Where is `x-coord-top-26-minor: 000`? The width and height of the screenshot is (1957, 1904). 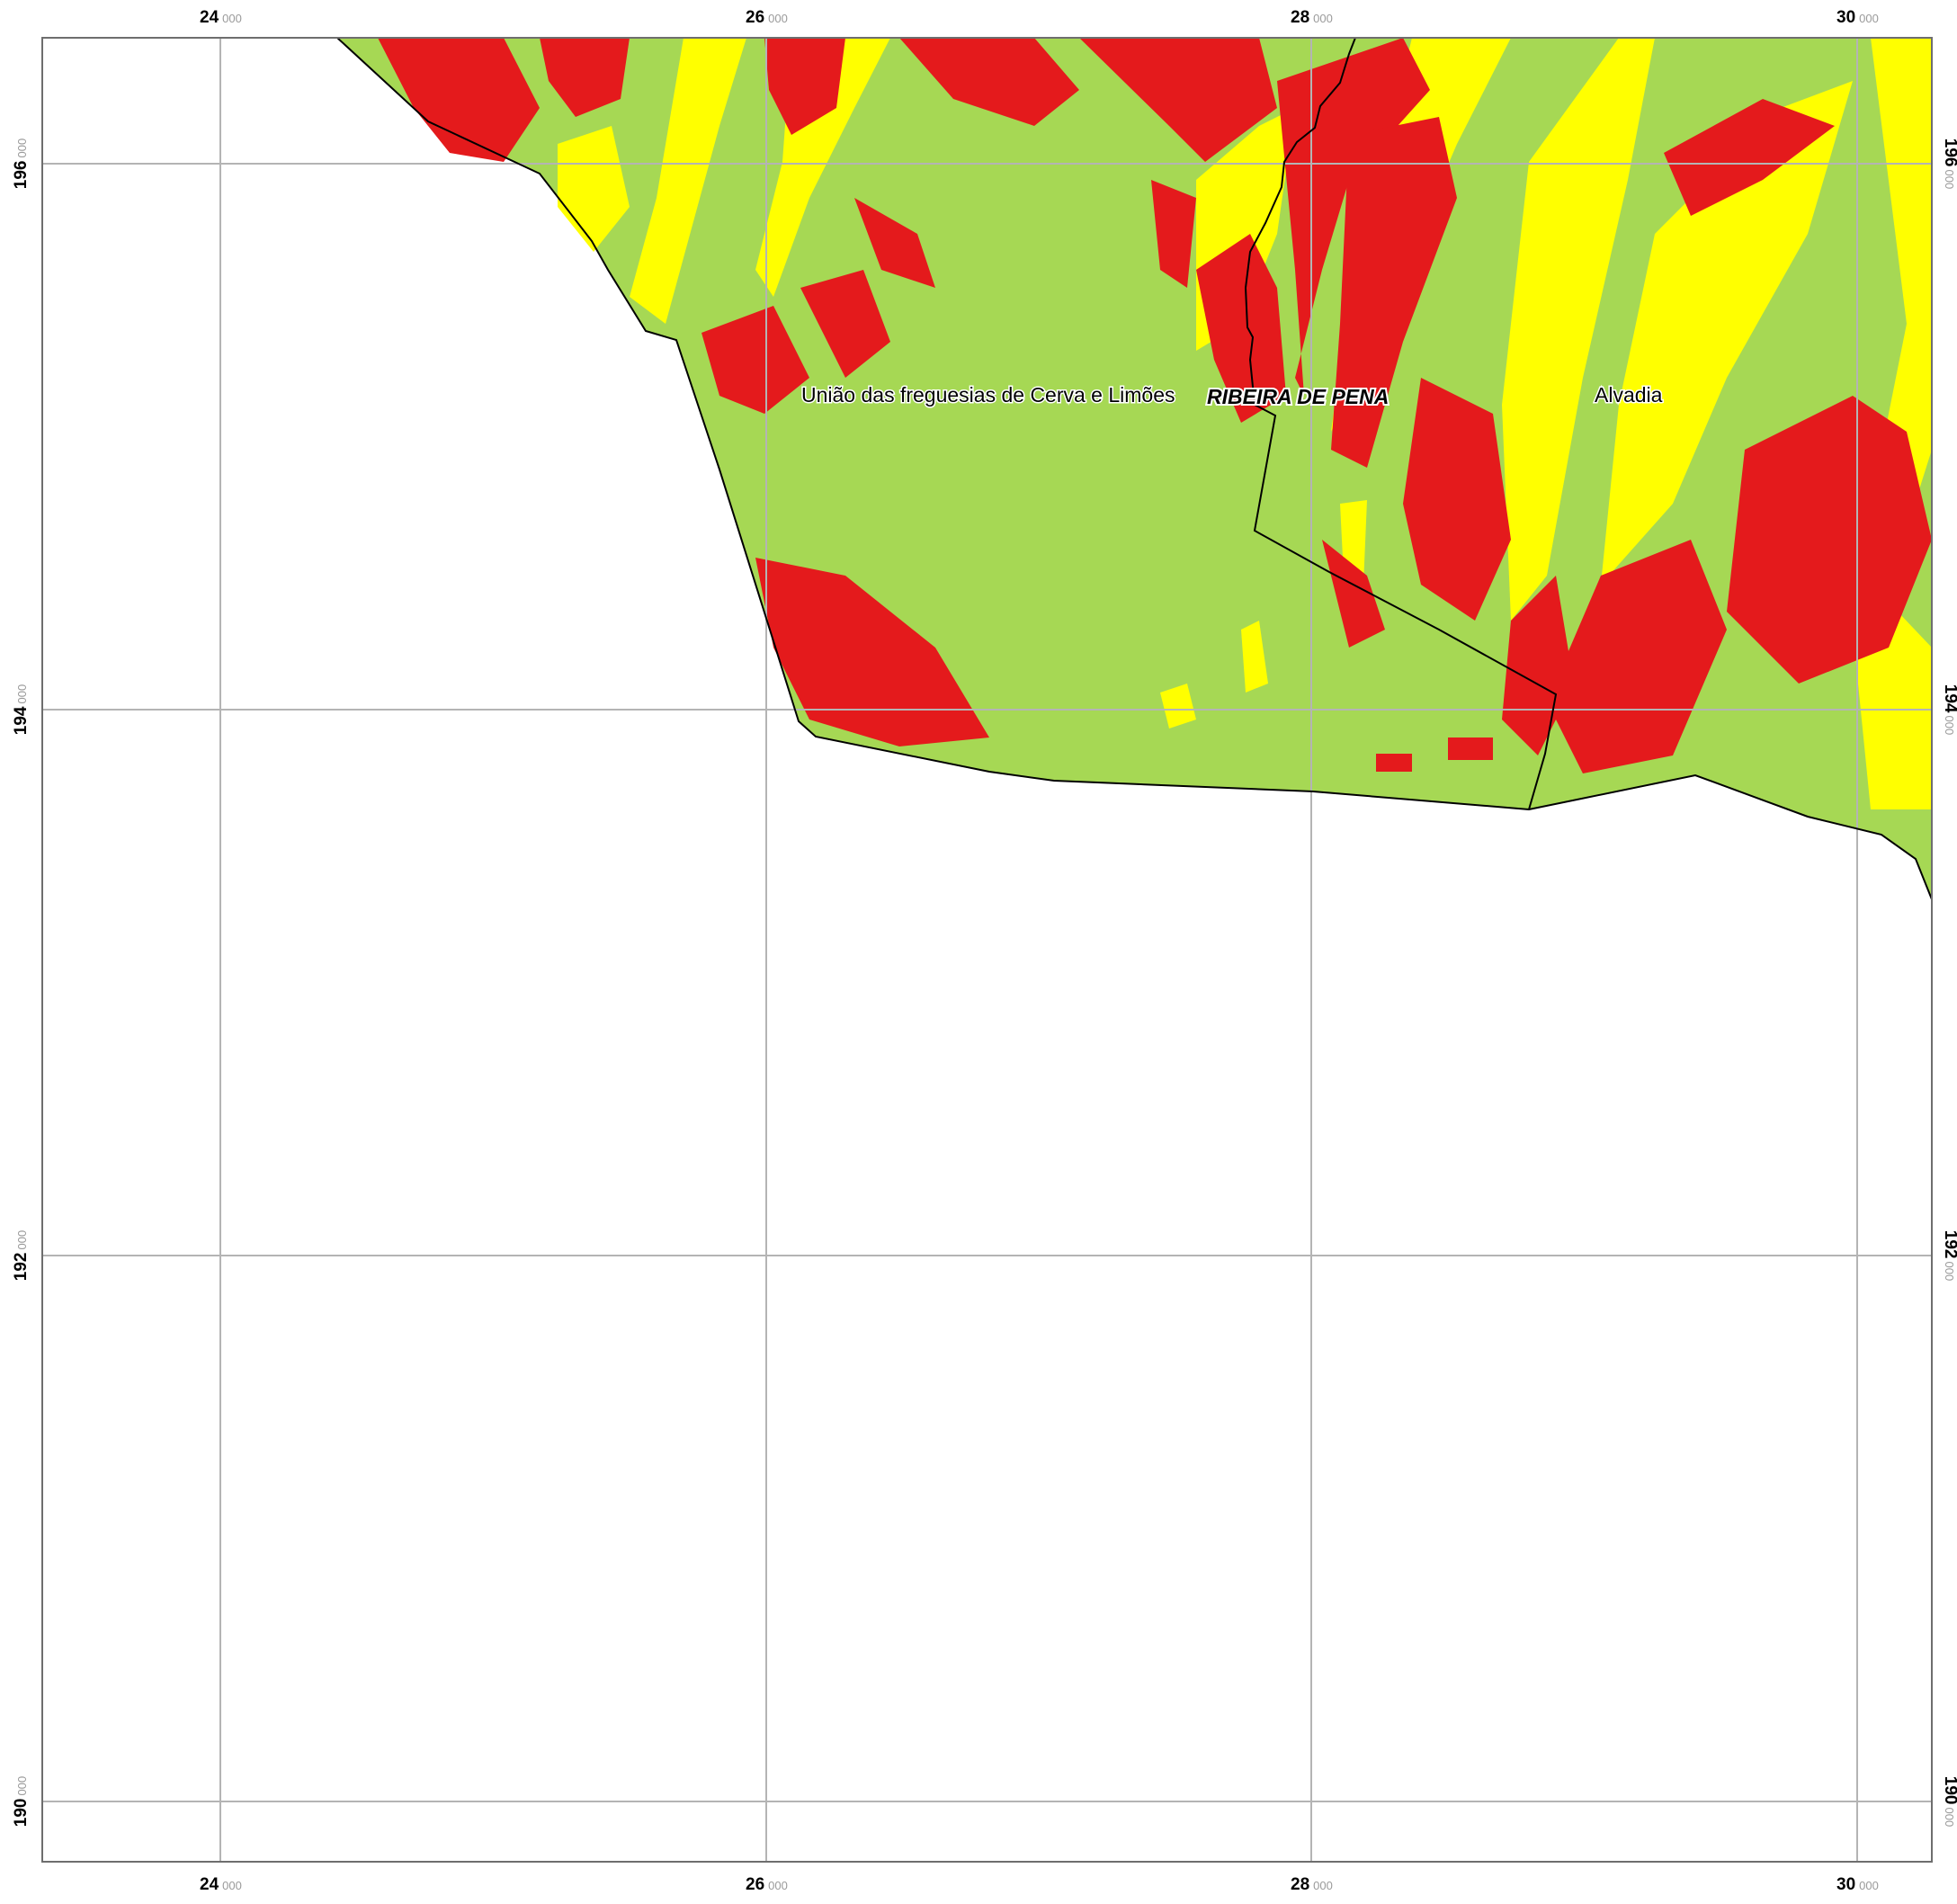 x-coord-top-26-minor: 000 is located at coordinates (778, 18).